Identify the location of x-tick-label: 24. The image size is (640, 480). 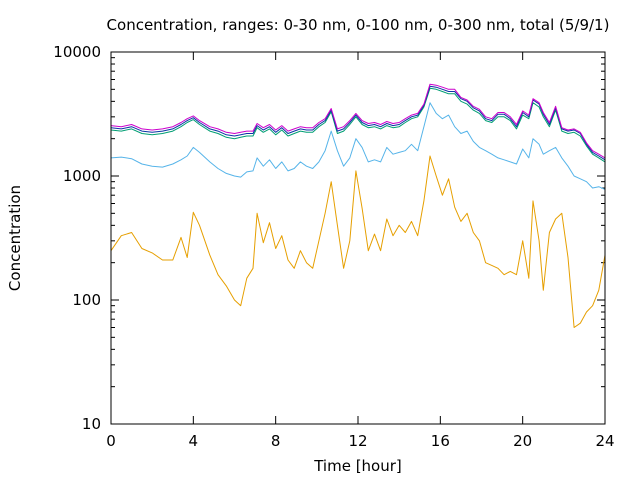
(604, 441).